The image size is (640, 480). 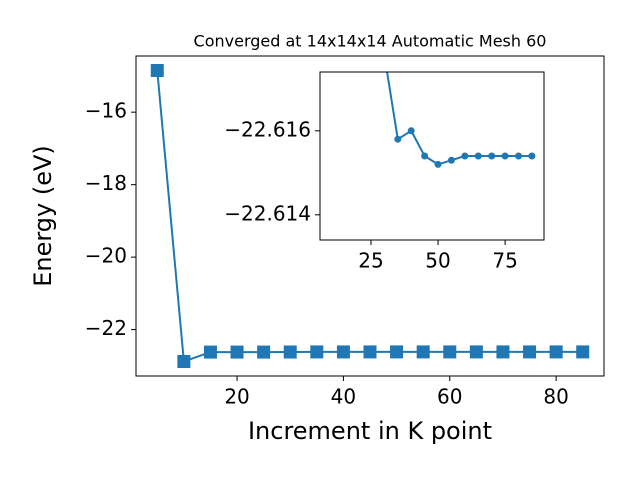 I want to click on y-tick-label: −22.614, so click(x=267, y=213).